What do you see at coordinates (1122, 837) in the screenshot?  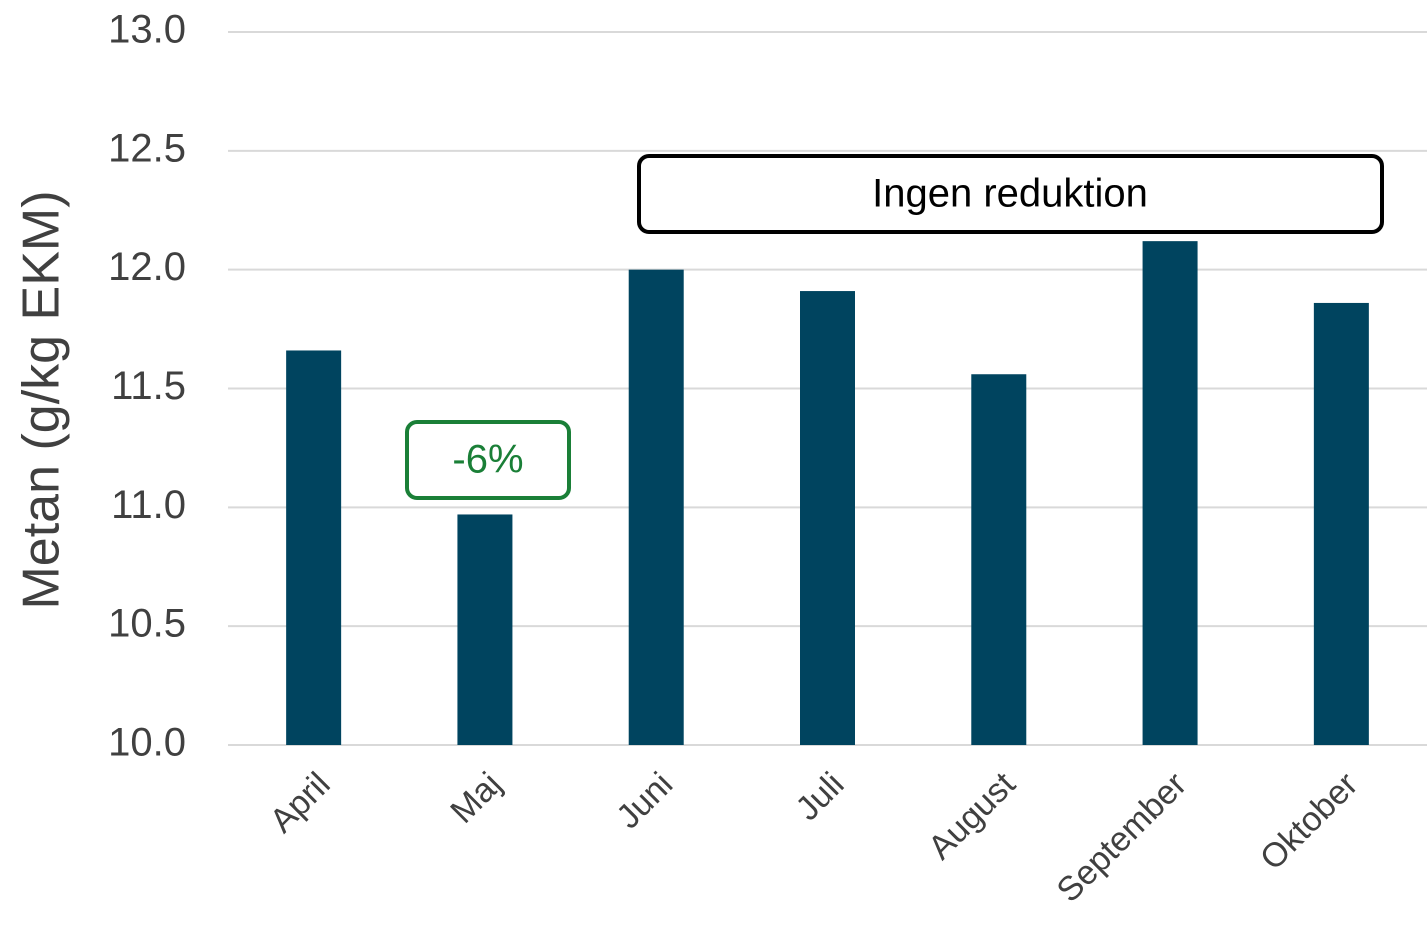 I see `x-tick-label: September` at bounding box center [1122, 837].